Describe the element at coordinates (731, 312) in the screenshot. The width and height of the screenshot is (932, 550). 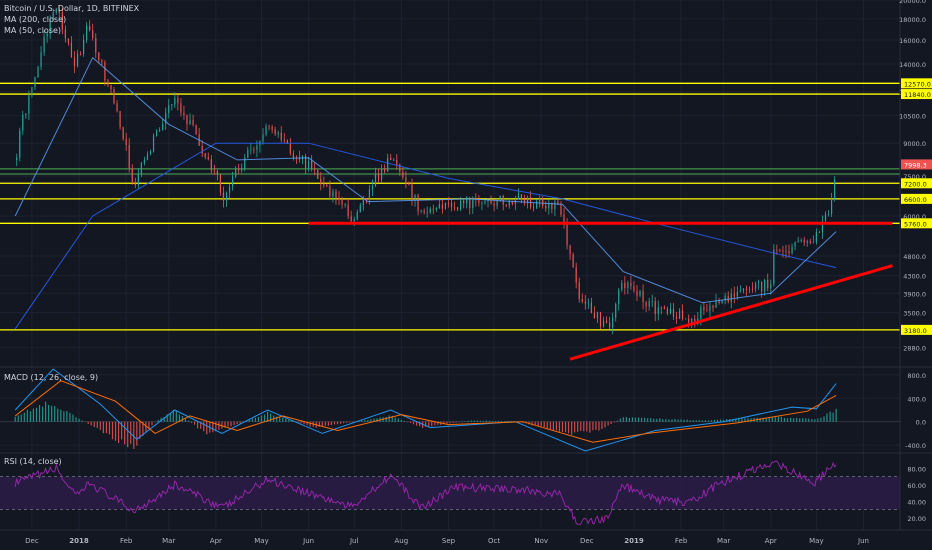
I see `trend-line` at that location.